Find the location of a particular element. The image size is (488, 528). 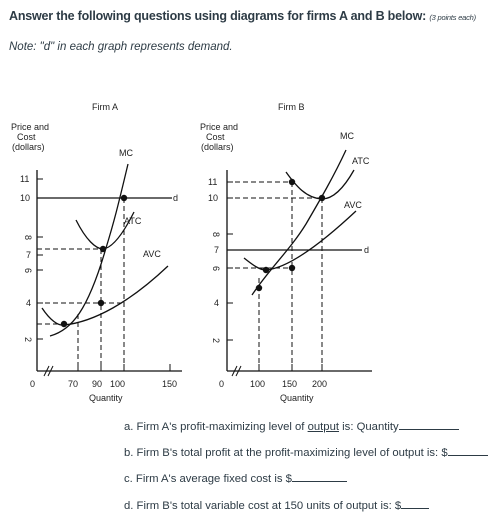

firm-a-title: Firm A is located at coordinates (105, 107).